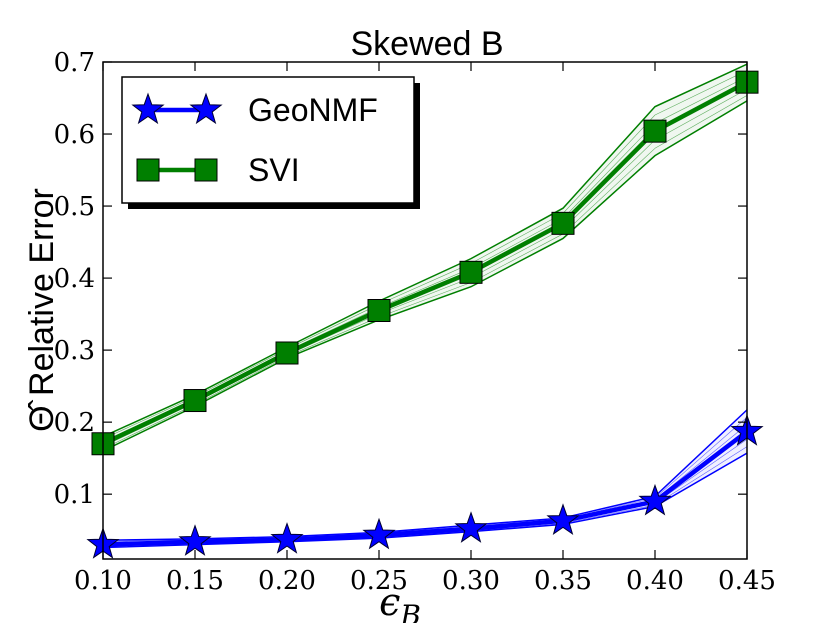  What do you see at coordinates (426, 44) in the screenshot?
I see `chart-title: Skewed B` at bounding box center [426, 44].